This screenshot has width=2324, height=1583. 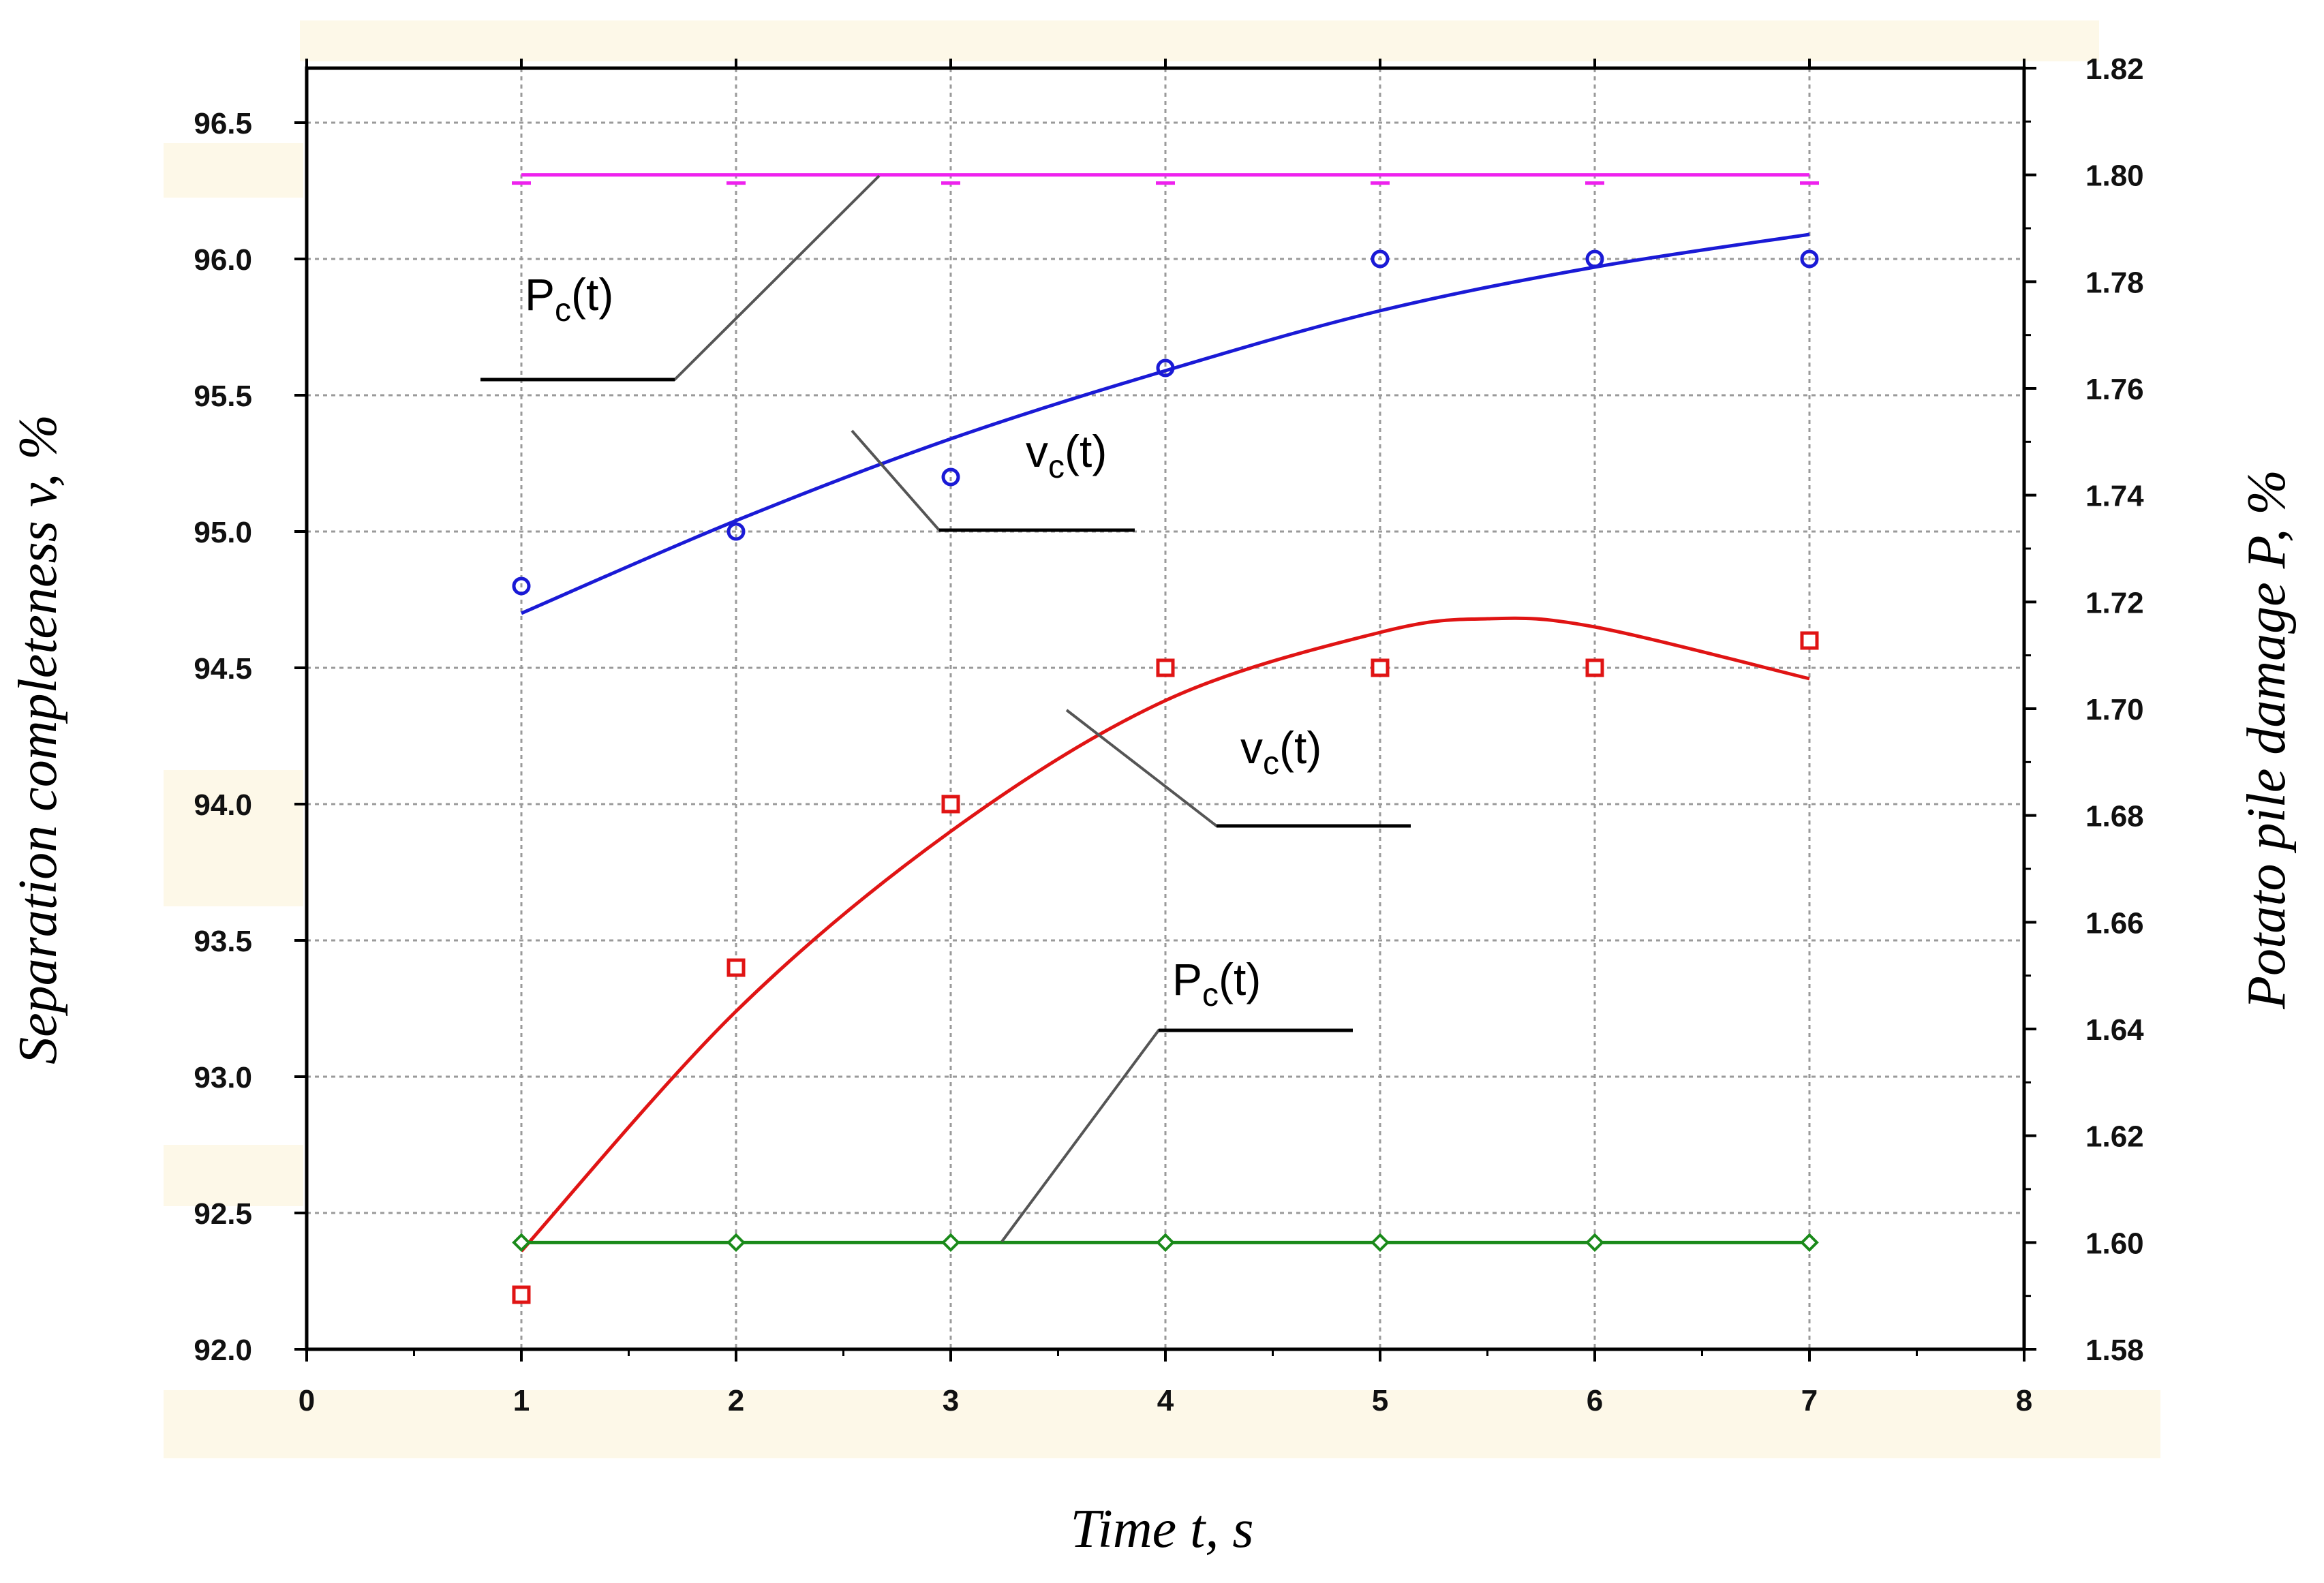 What do you see at coordinates (1216, 984) in the screenshot?
I see `curve-annotation-3: Pc(t)` at bounding box center [1216, 984].